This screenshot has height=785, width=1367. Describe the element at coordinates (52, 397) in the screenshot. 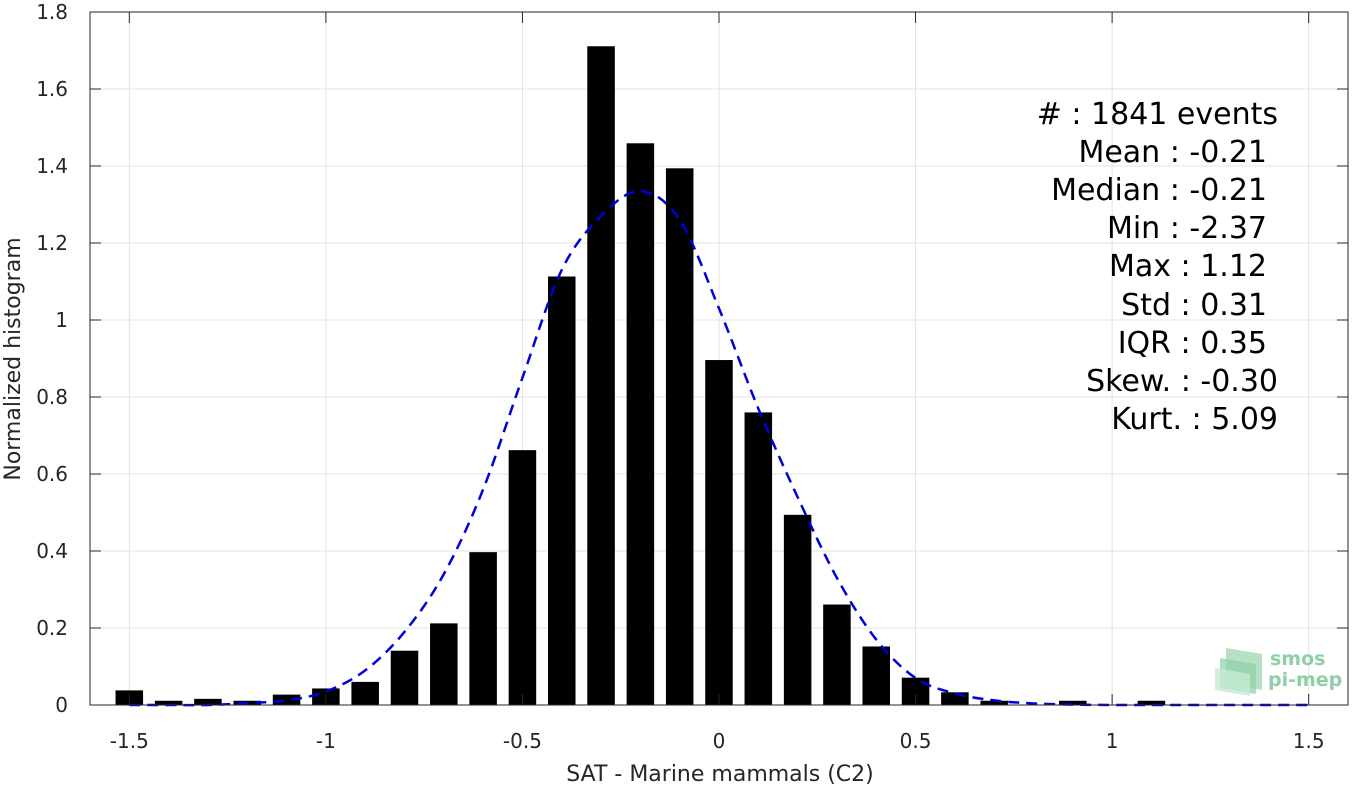

I see `y-tick-label: 0.8` at that location.